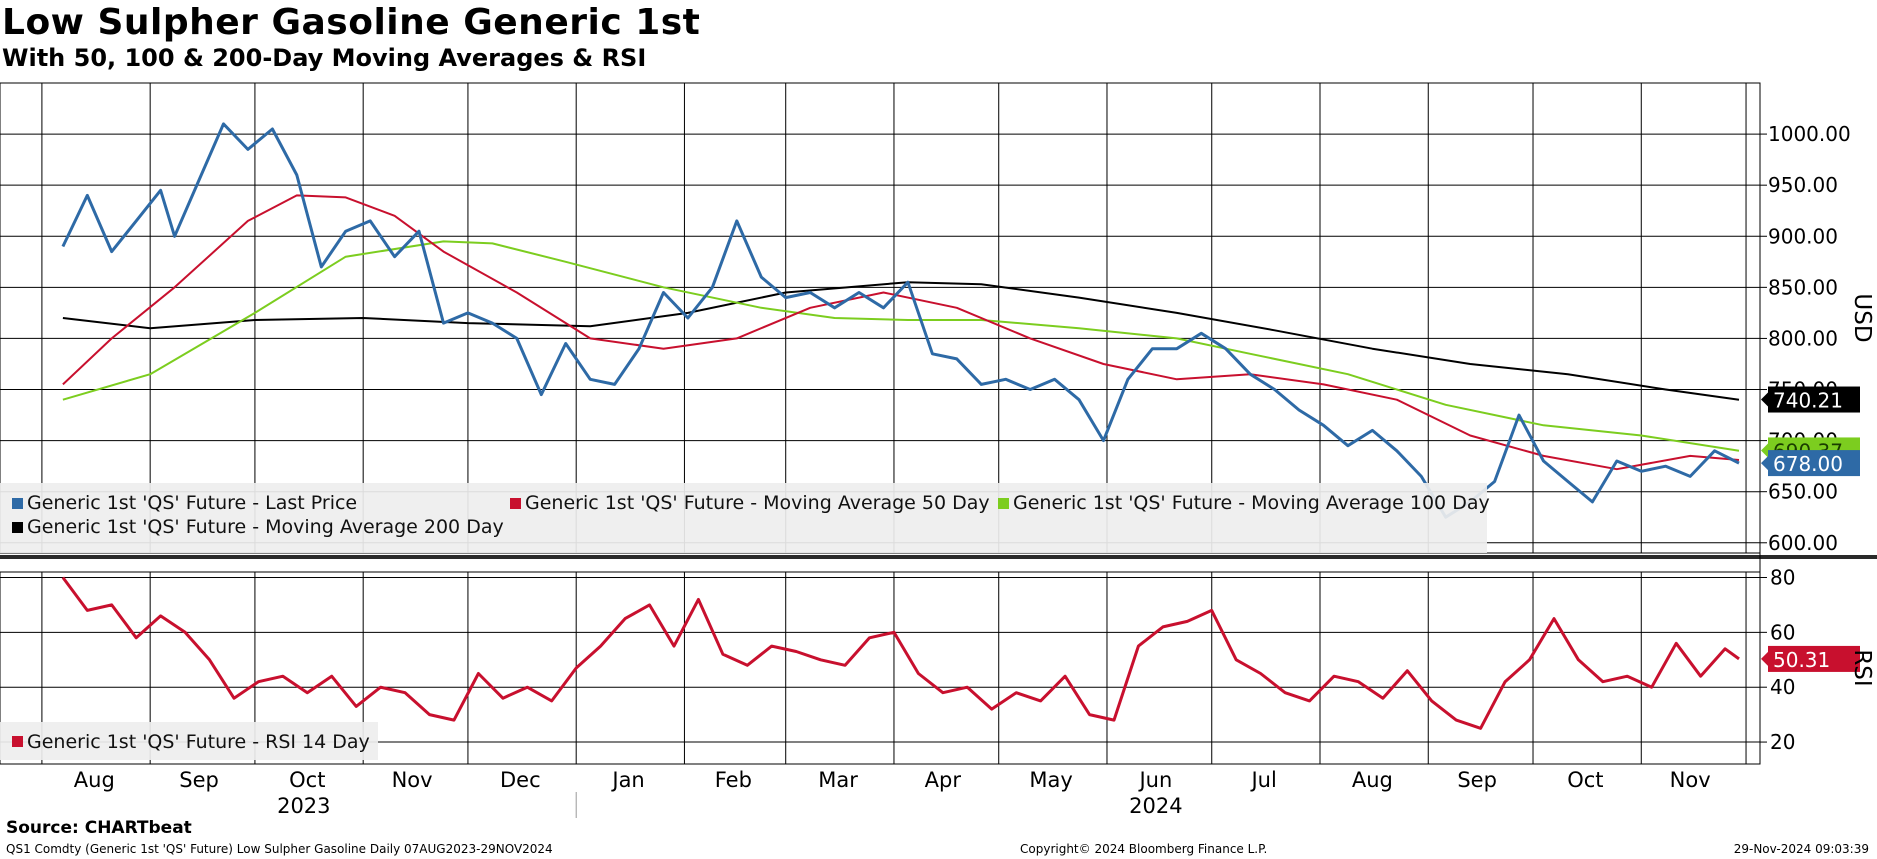  Describe the element at coordinates (1803, 236) in the screenshot. I see `y-tick-label: 900.00` at that location.